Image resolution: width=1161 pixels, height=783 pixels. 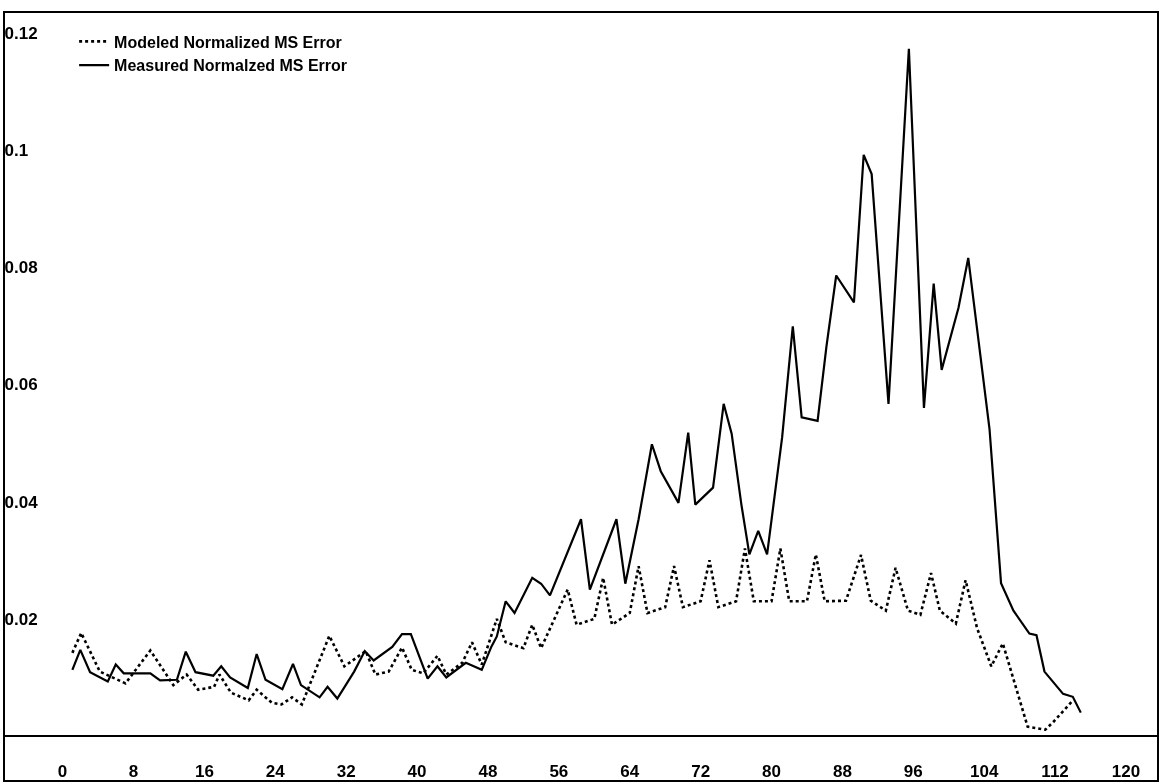 I want to click on x-tick-label: 88, so click(x=842, y=771).